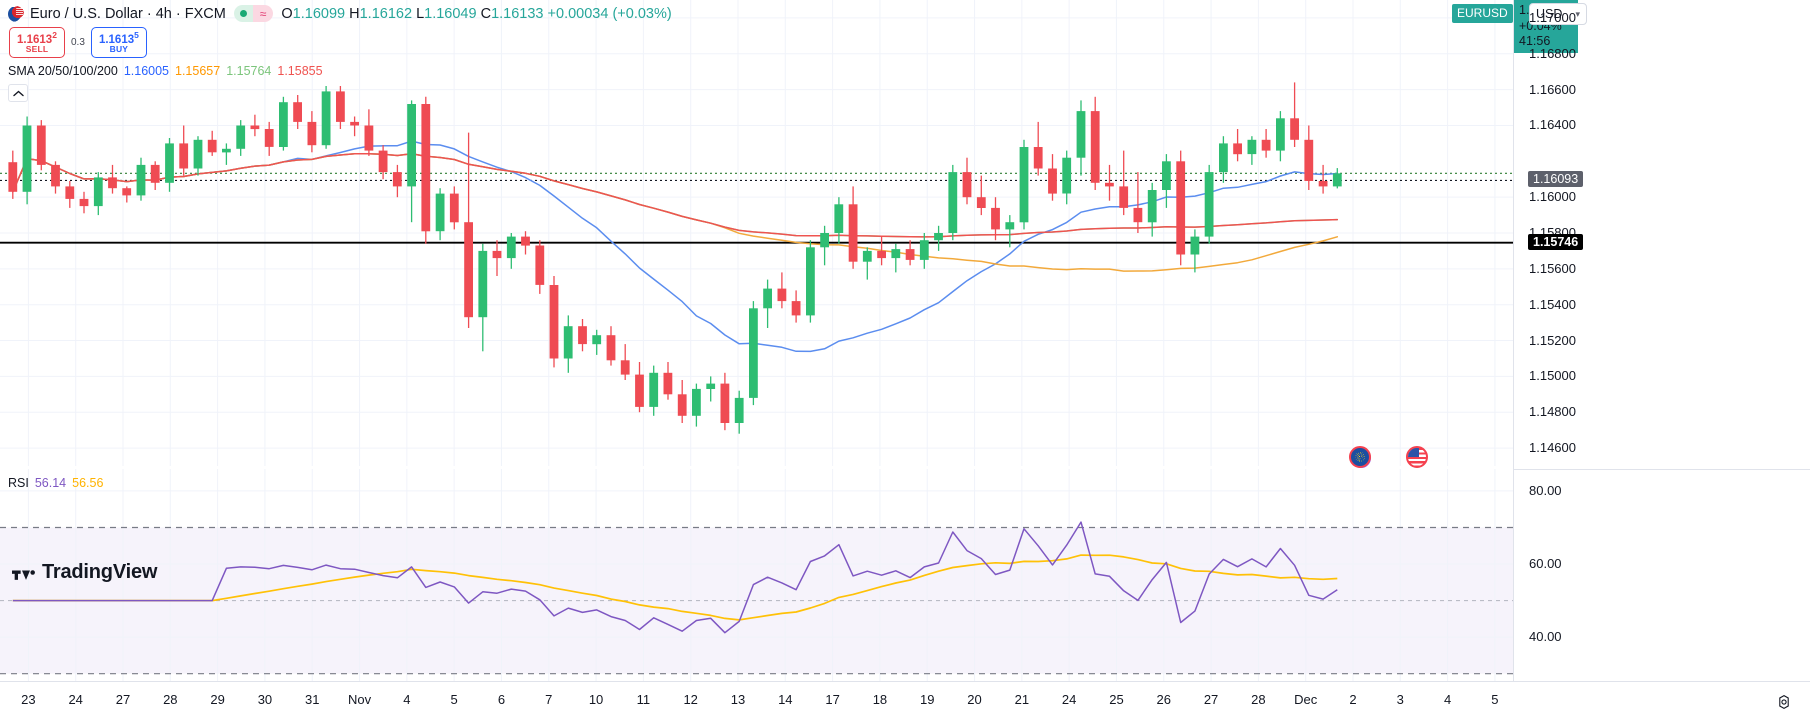 The width and height of the screenshot is (1810, 722). What do you see at coordinates (249, 71) in the screenshot?
I see `sma-value-2: 1.15764` at bounding box center [249, 71].